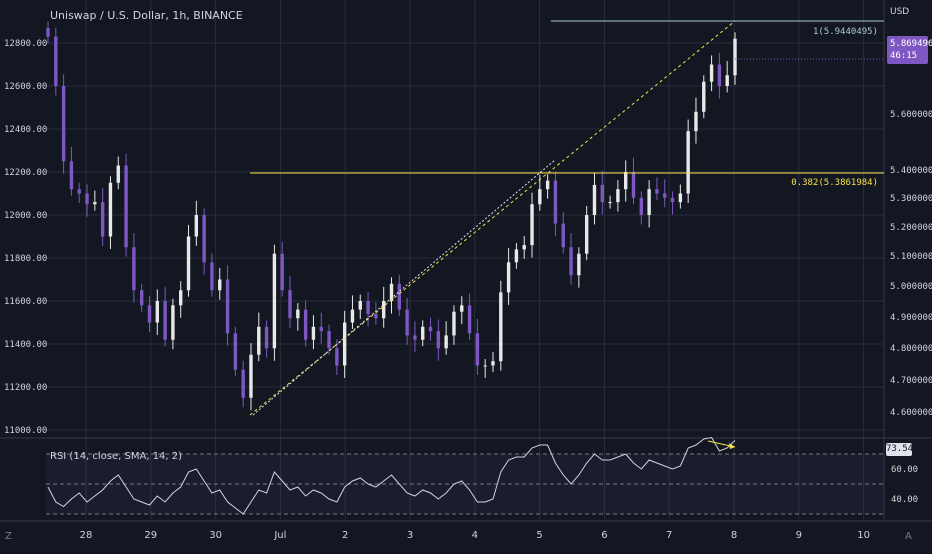 The width and height of the screenshot is (932, 554). Describe the element at coordinates (391, 475) in the screenshot. I see `rsi-line` at that location.